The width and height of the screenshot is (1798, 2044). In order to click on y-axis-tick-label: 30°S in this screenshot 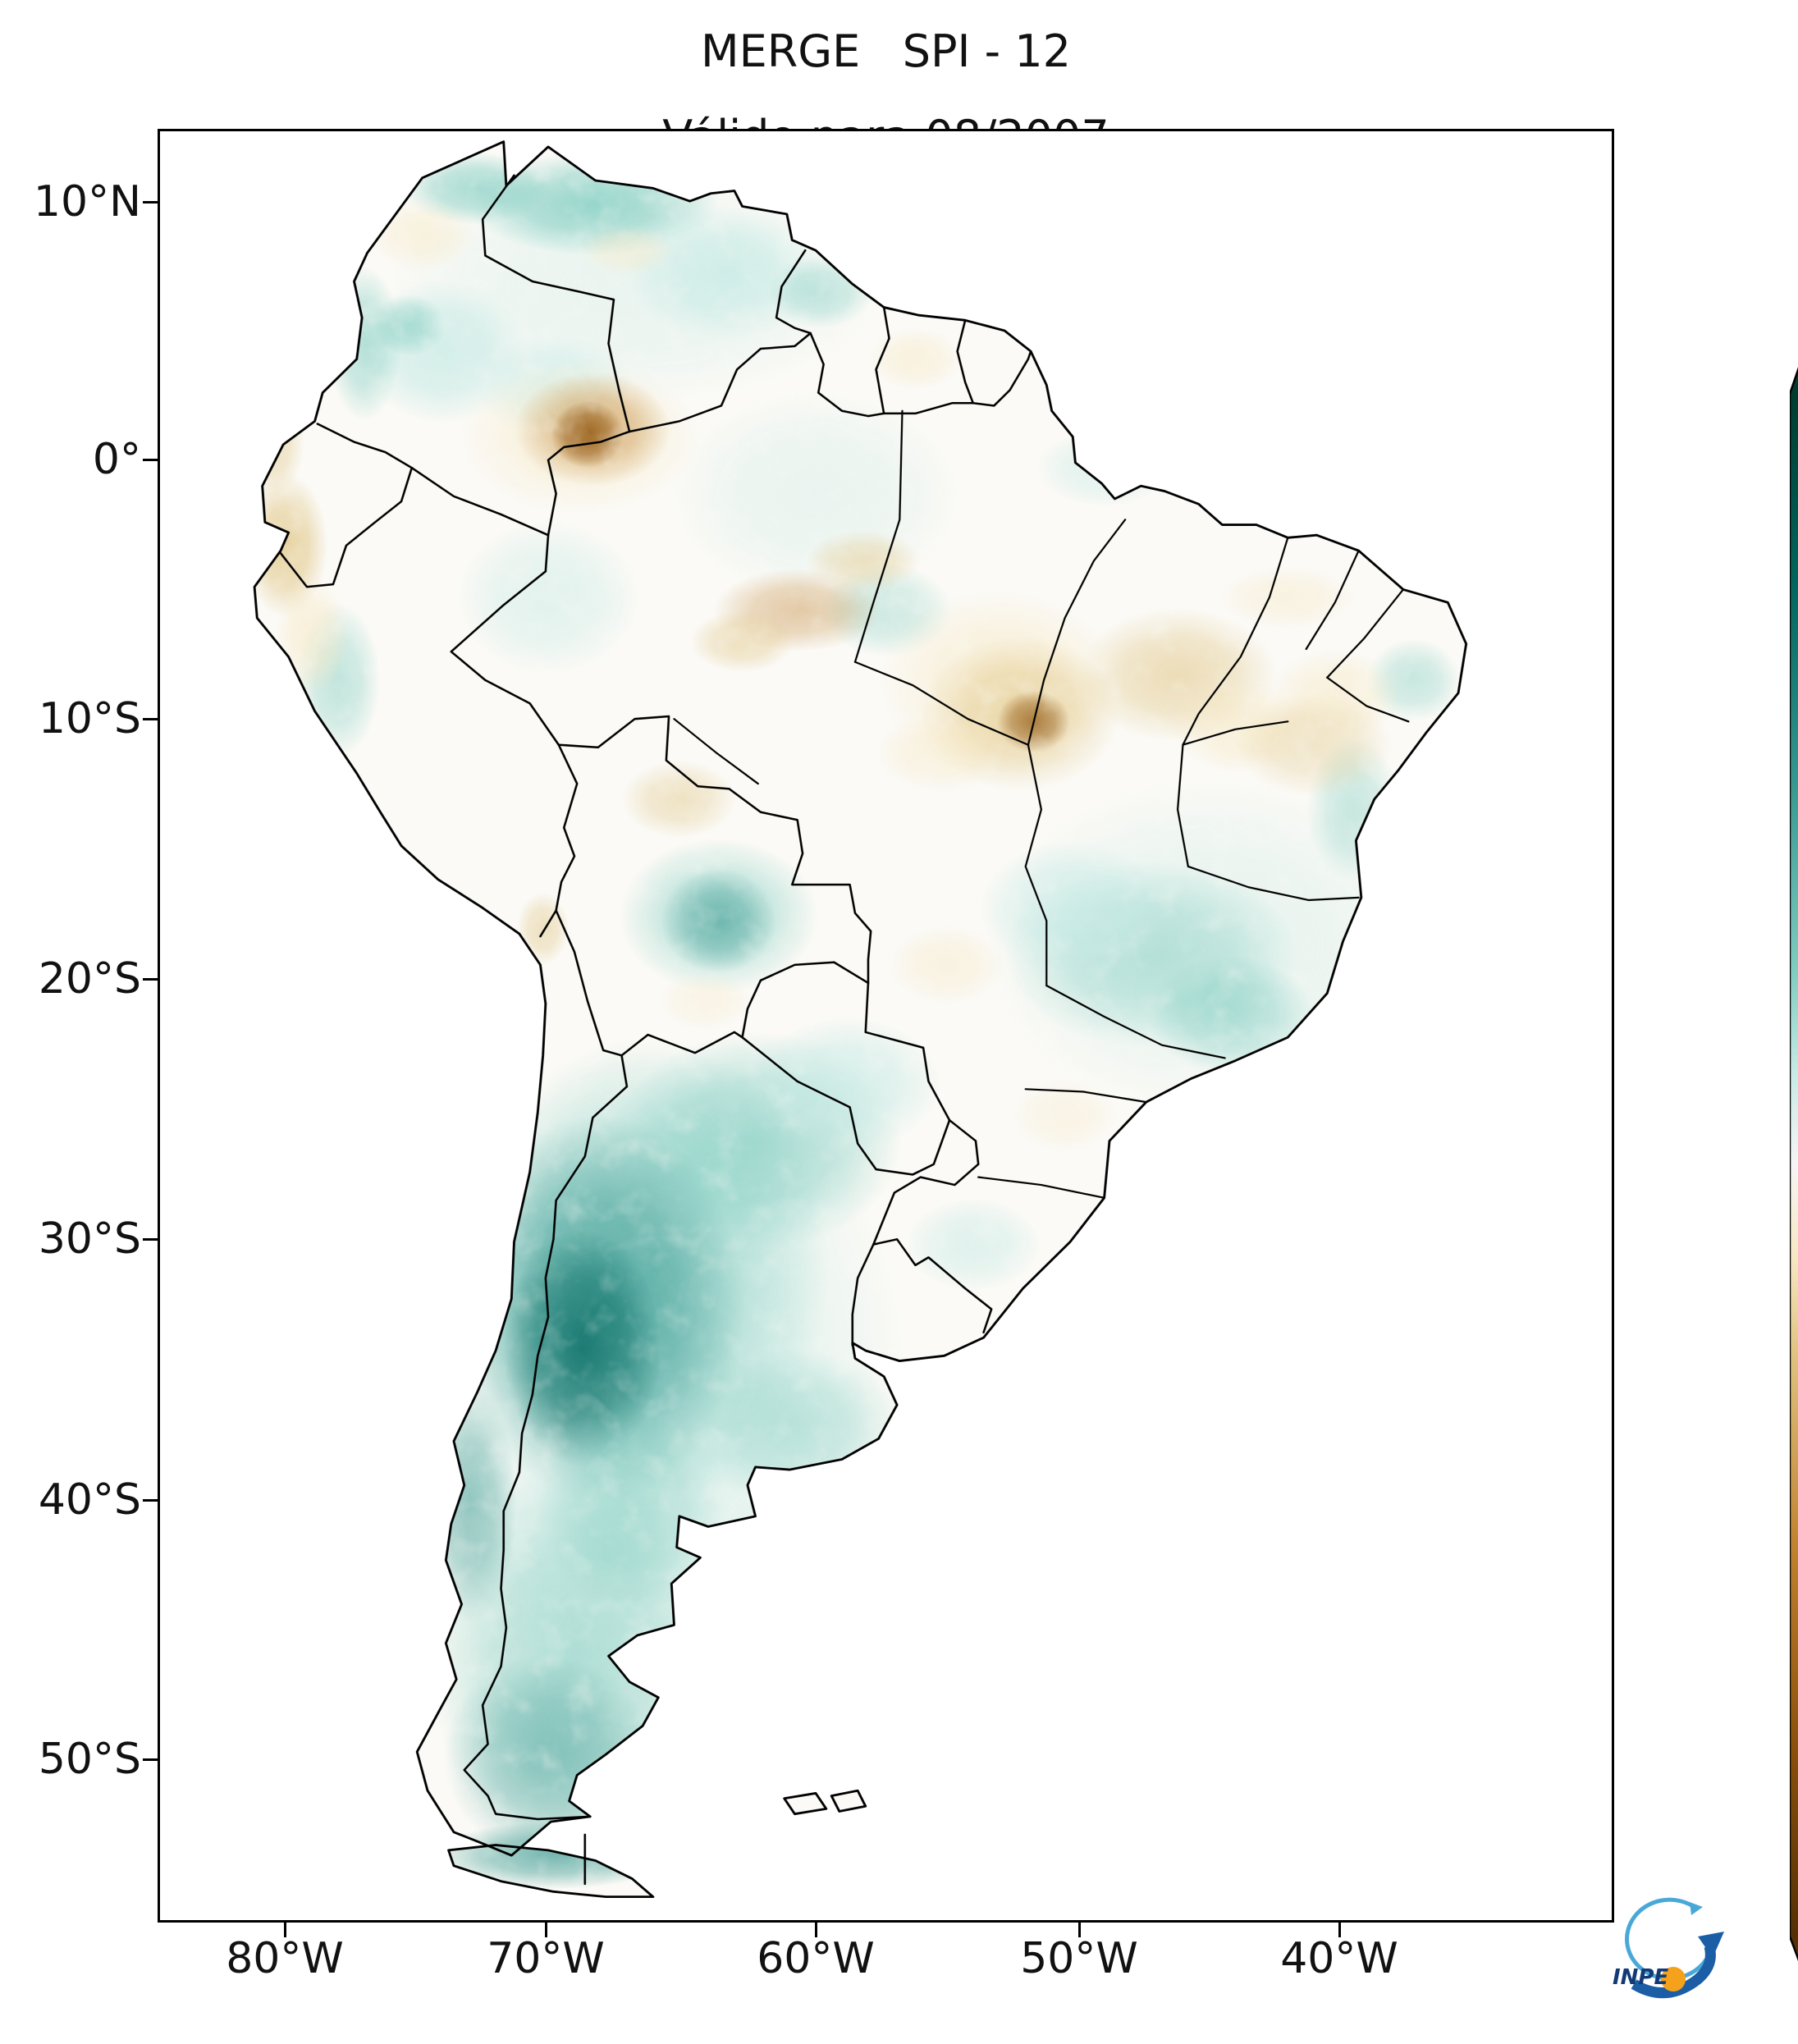, I will do `click(89, 1239)`.